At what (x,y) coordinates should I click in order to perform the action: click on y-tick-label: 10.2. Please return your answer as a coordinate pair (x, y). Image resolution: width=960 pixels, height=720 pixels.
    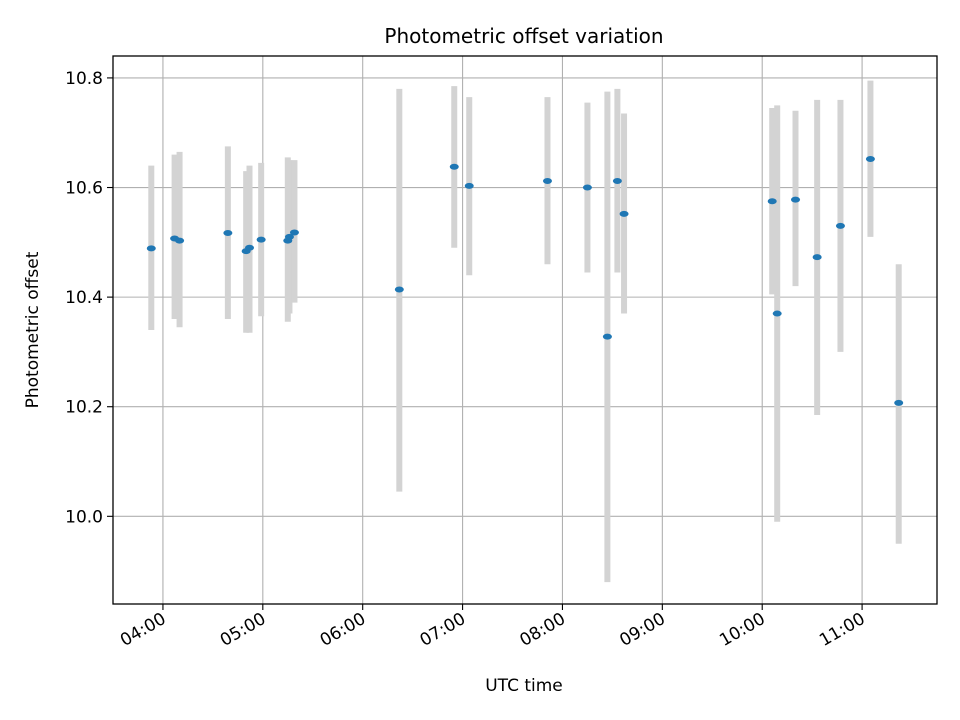
    Looking at the image, I should click on (84, 408).